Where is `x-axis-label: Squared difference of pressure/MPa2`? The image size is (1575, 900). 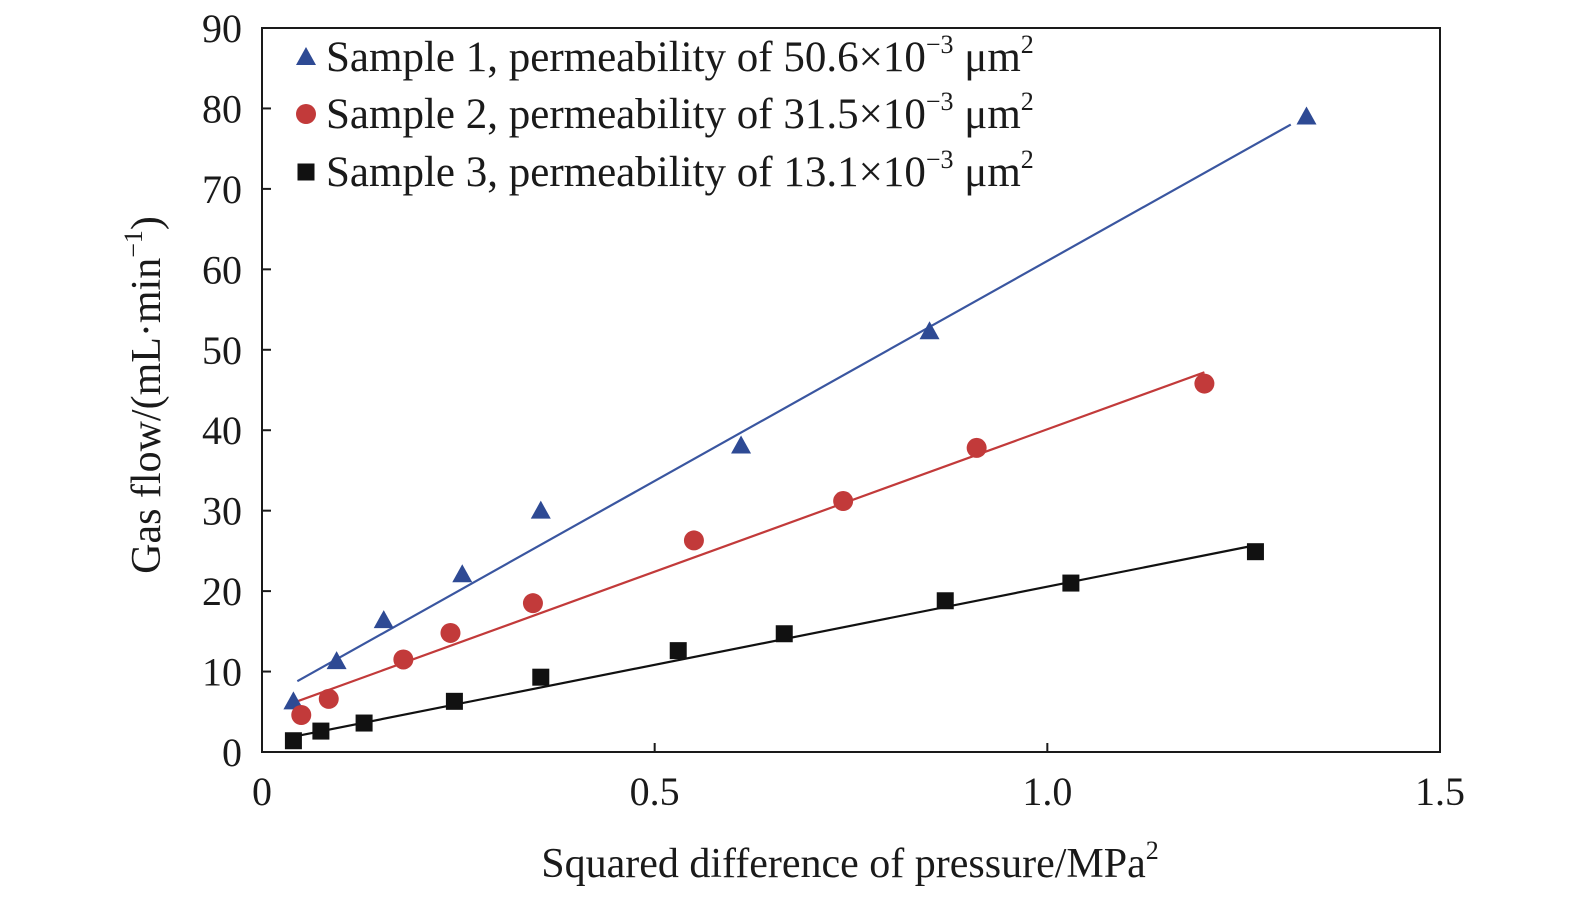
x-axis-label: Squared difference of pressure/MPa2 is located at coordinates (850, 861).